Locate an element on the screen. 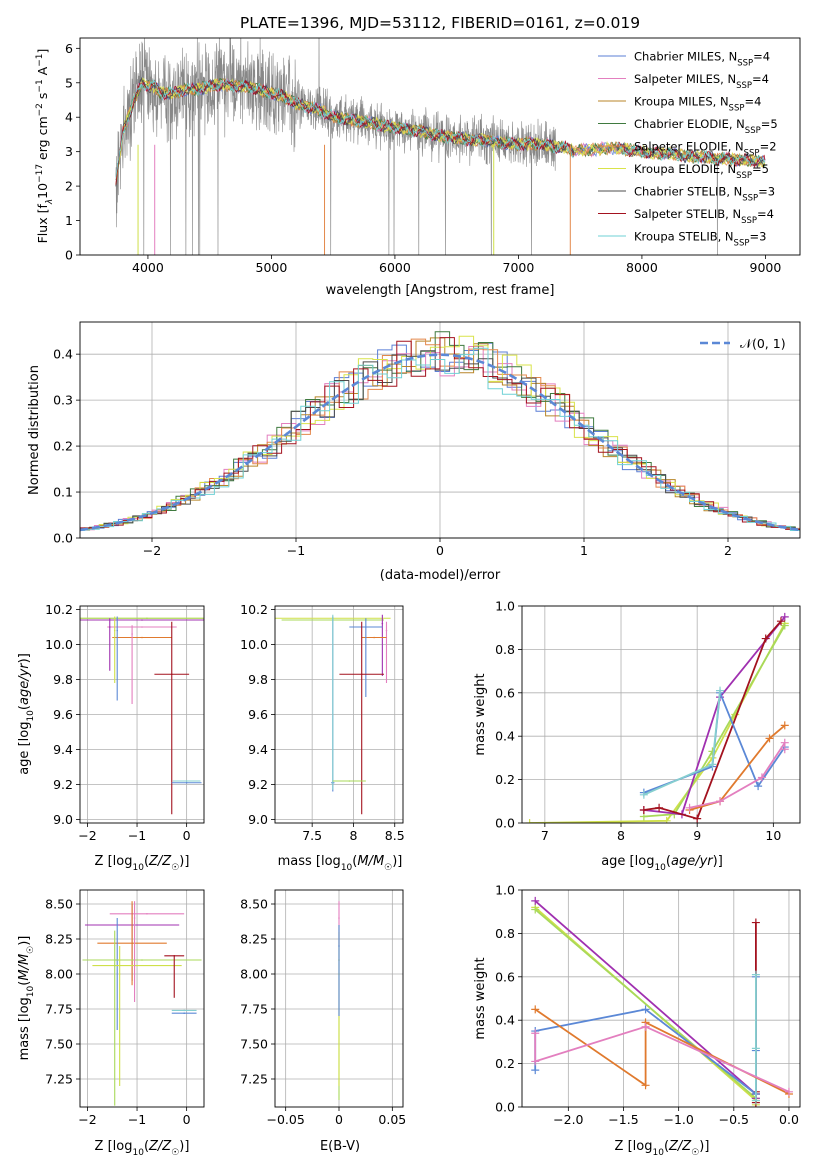 Image resolution: width=819 pixels, height=1170 pixels. x-tick-label: 0.05 is located at coordinates (392, 1119).